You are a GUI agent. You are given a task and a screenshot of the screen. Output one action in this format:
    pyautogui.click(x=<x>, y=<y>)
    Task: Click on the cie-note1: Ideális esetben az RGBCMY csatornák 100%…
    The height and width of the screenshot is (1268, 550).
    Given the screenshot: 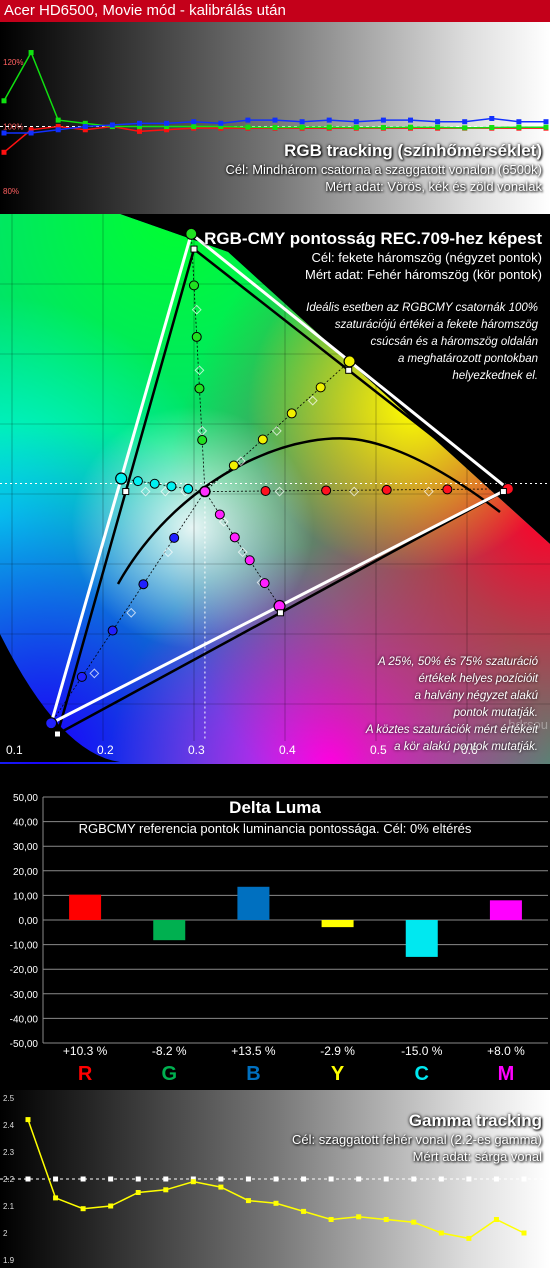 What is the action you would take?
    pyautogui.click(x=422, y=342)
    